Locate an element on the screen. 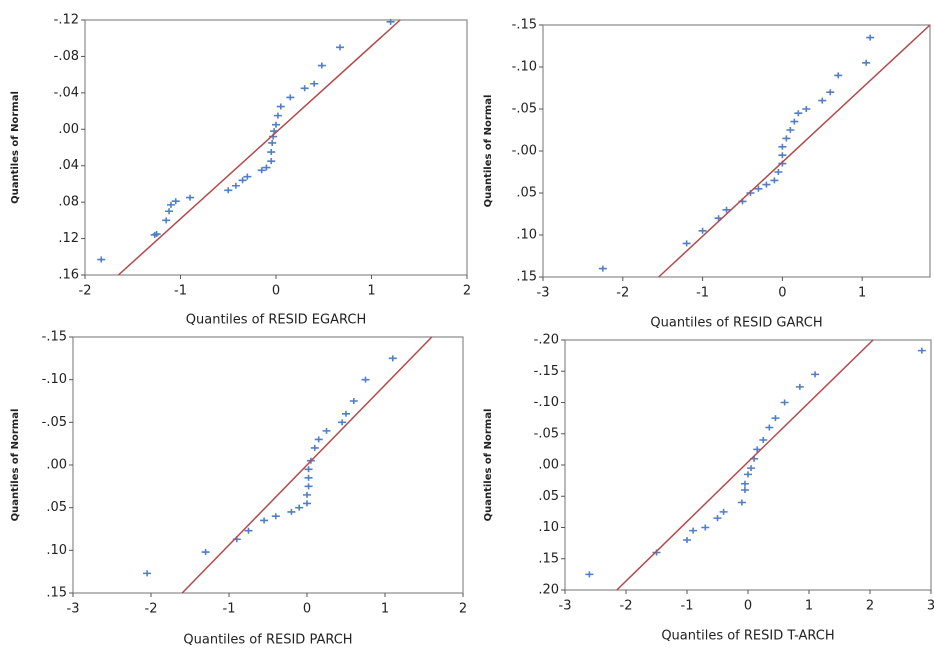  y-tick-label: .12 is located at coordinates (68, 238).